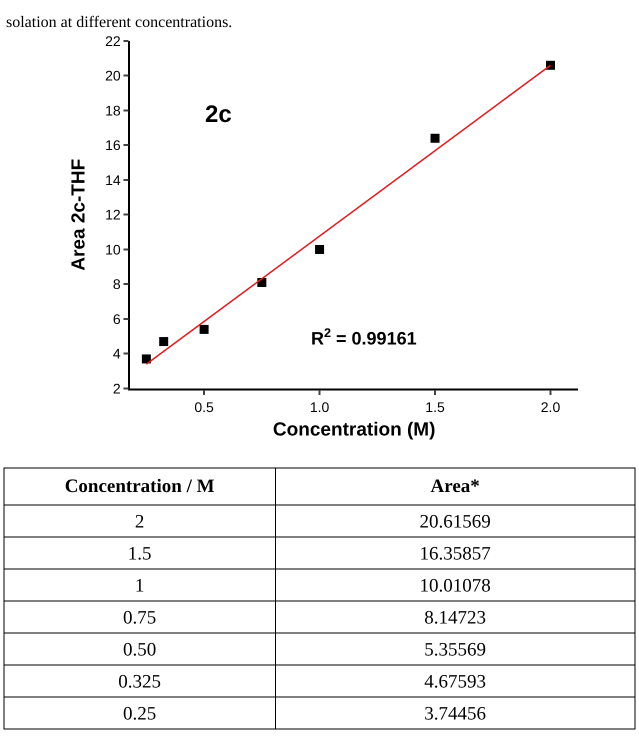  What do you see at coordinates (116, 284) in the screenshot?
I see `y-tick-label: 8` at bounding box center [116, 284].